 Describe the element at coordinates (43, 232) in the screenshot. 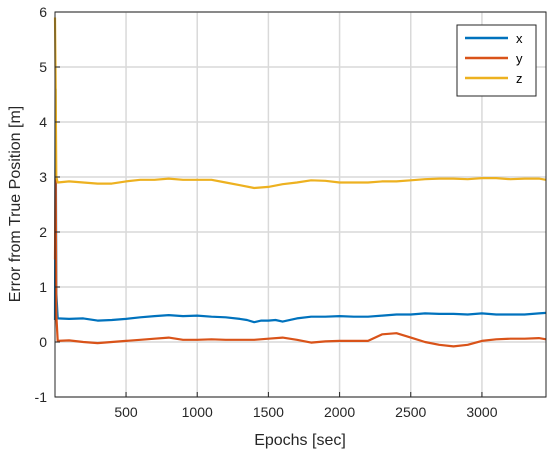

I see `y-tick-label: 2` at that location.